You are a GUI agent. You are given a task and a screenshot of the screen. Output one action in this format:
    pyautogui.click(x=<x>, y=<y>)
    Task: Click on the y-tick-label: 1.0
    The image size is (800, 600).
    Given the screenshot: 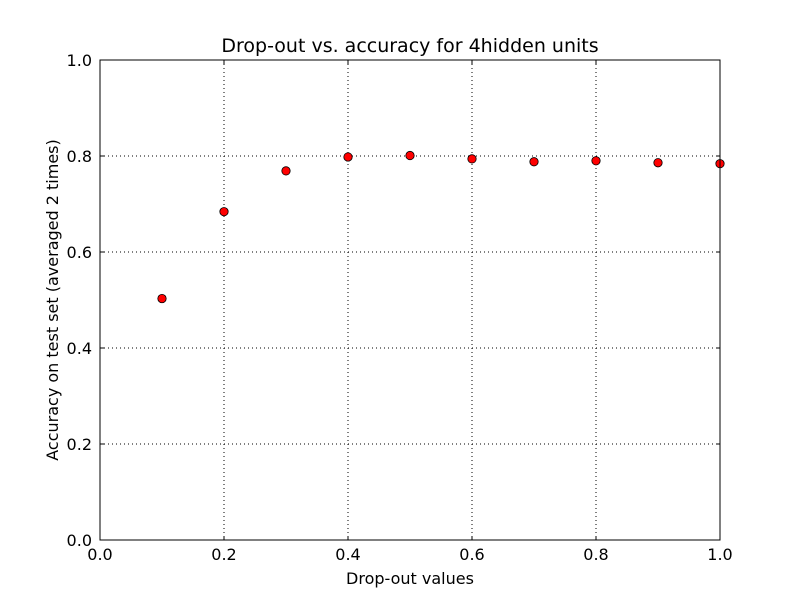 What is the action you would take?
    pyautogui.click(x=79, y=60)
    